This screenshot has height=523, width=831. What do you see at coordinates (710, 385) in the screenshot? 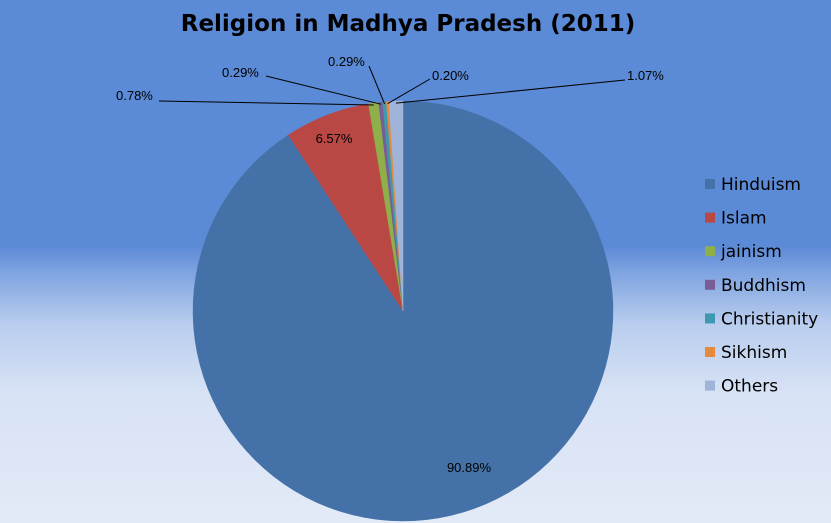
I see `legend-swatch-others` at bounding box center [710, 385].